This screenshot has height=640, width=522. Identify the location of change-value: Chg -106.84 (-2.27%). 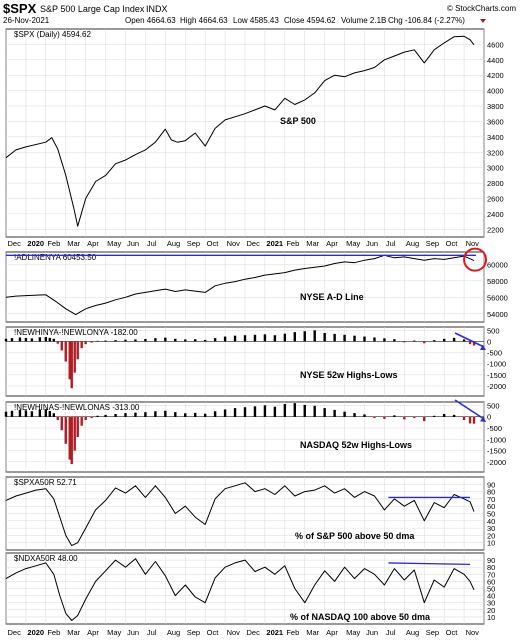
(426, 20).